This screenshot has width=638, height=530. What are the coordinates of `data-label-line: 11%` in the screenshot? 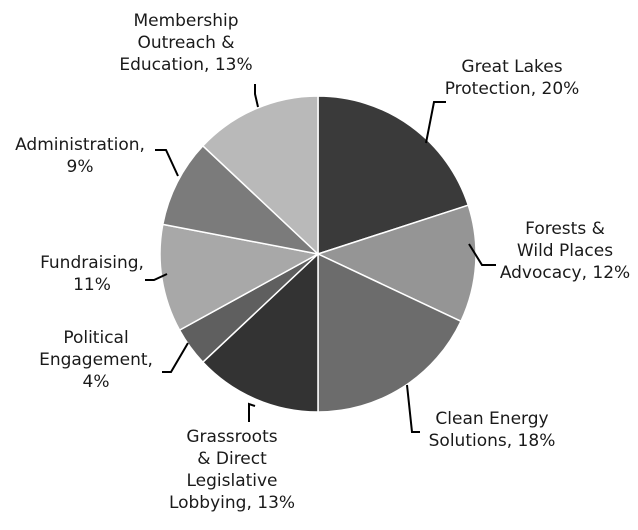 It's located at (92, 285).